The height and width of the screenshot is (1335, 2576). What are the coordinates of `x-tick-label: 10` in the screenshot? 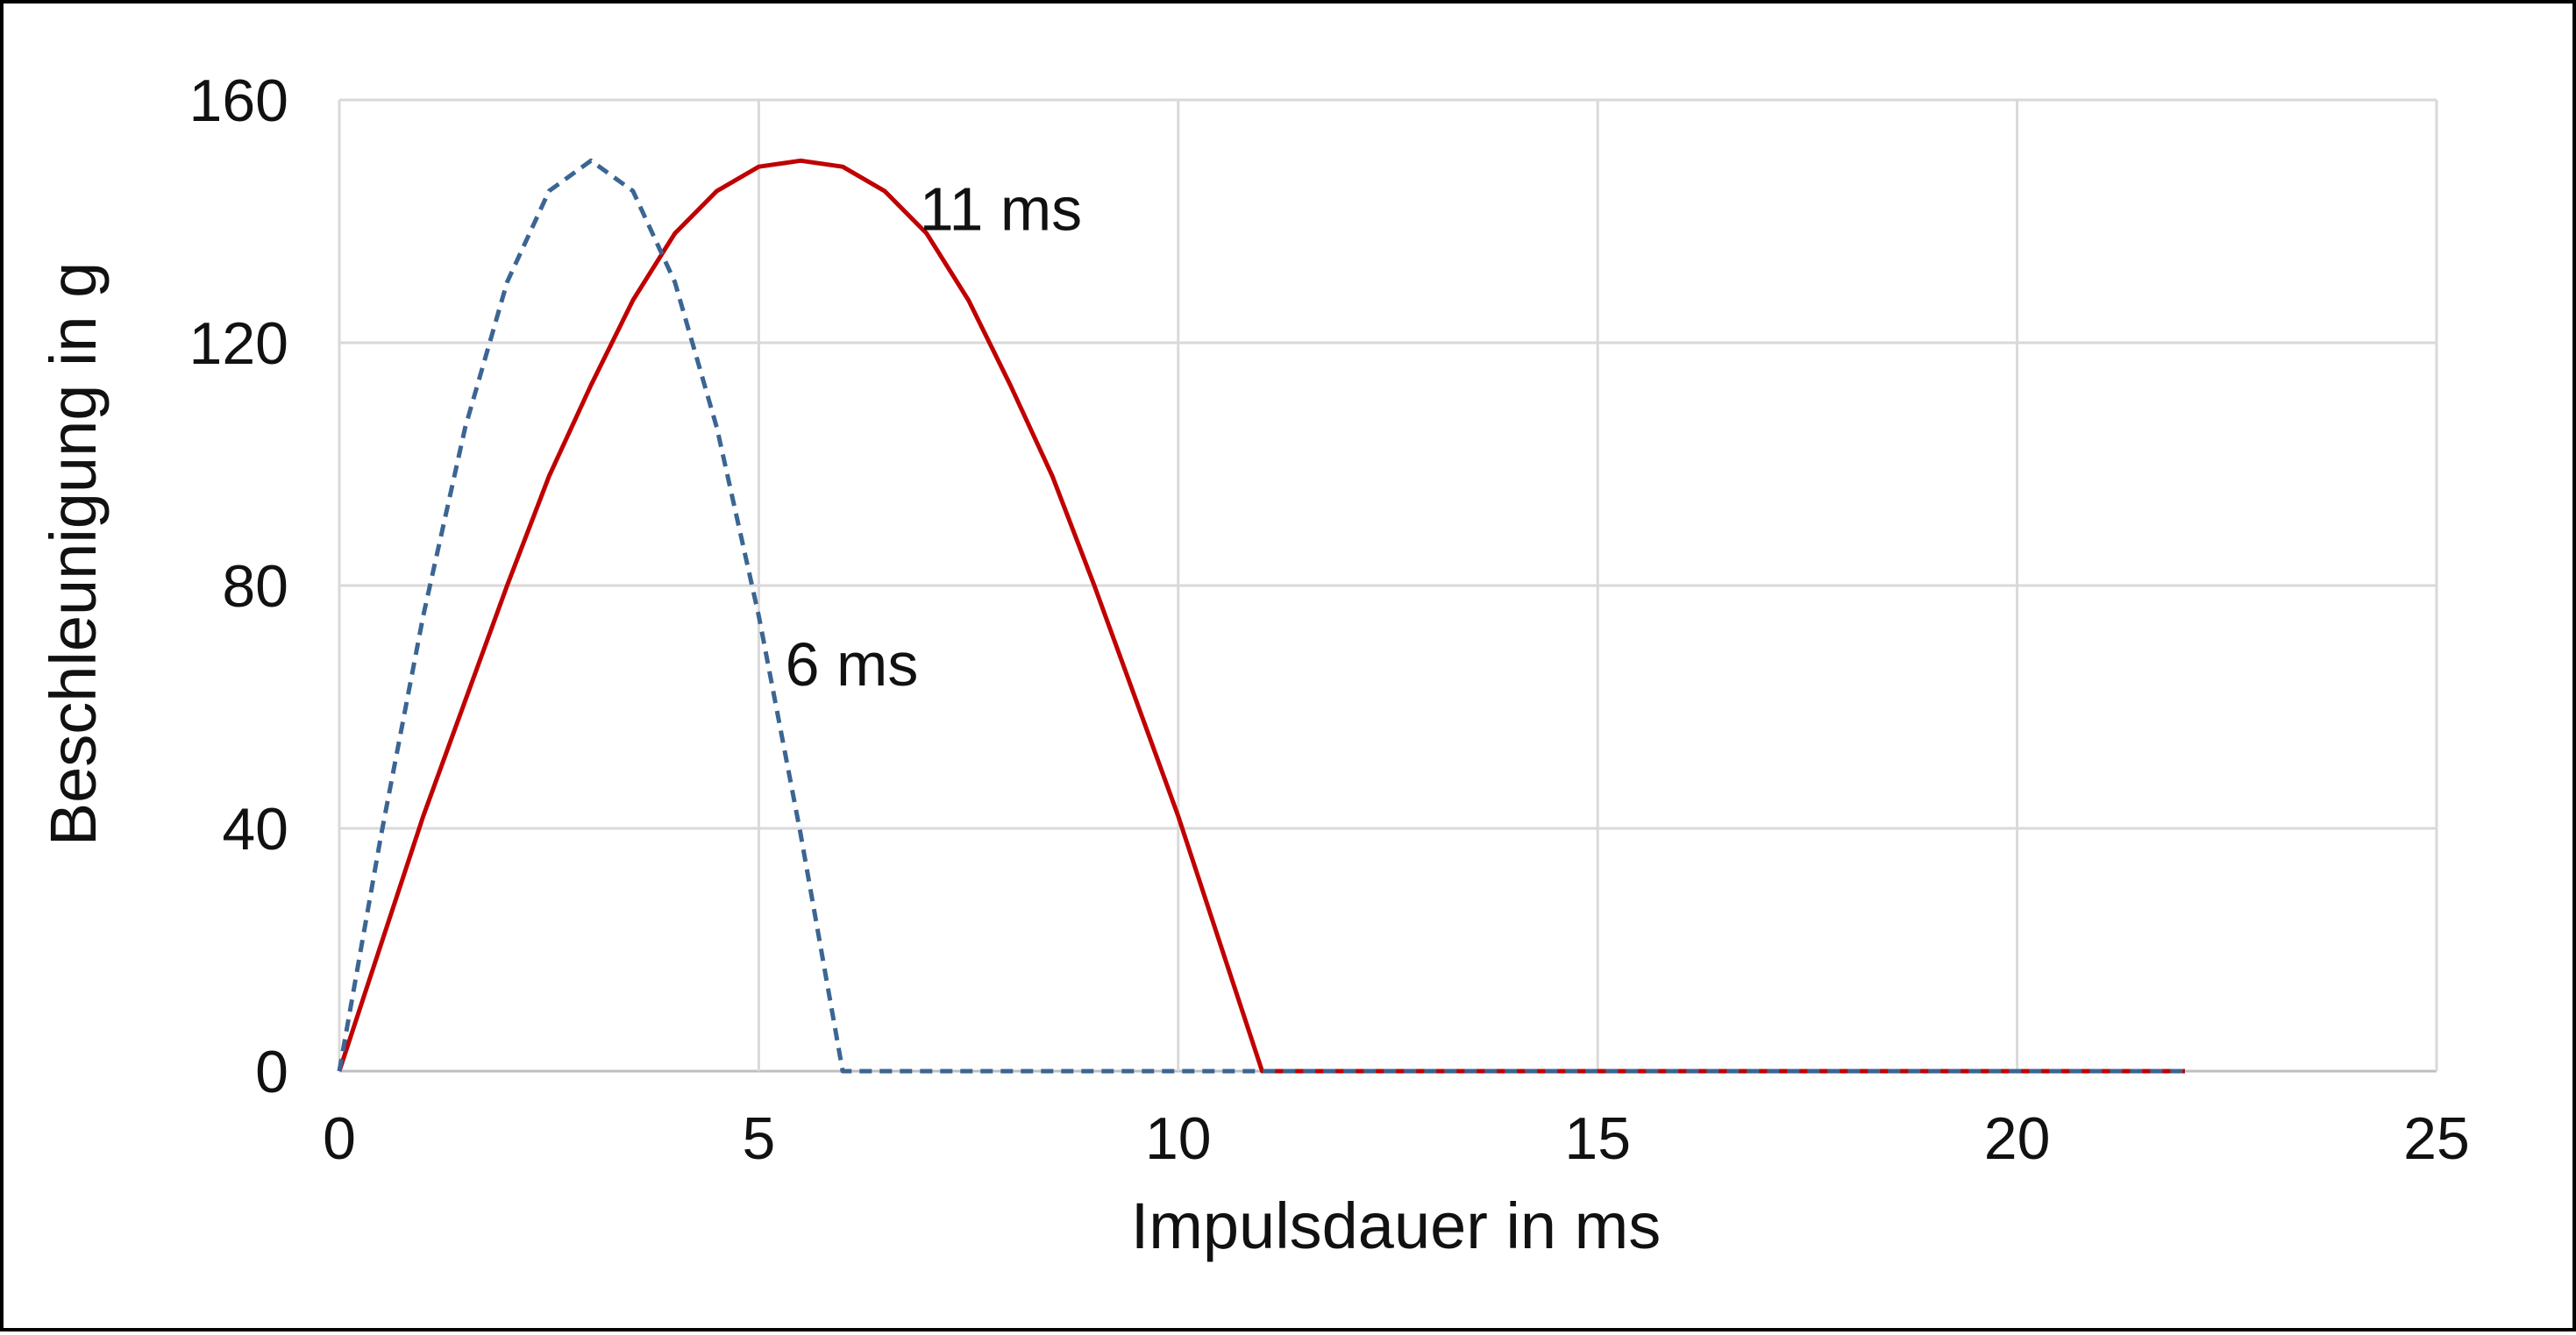 It's located at (1178, 1138).